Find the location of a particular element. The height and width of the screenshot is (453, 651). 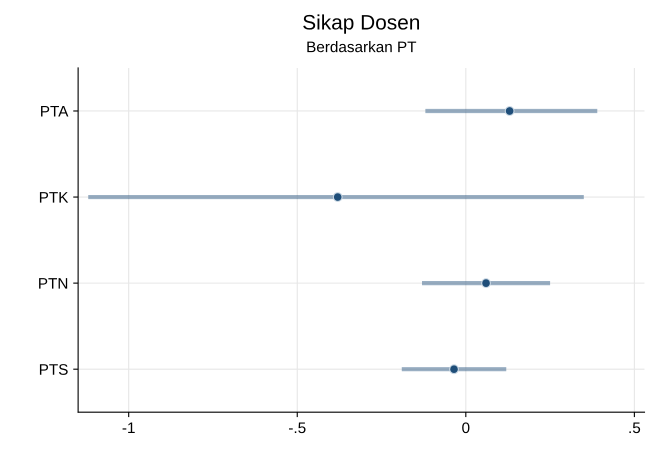

x-tick-label: 0 is located at coordinates (466, 428).